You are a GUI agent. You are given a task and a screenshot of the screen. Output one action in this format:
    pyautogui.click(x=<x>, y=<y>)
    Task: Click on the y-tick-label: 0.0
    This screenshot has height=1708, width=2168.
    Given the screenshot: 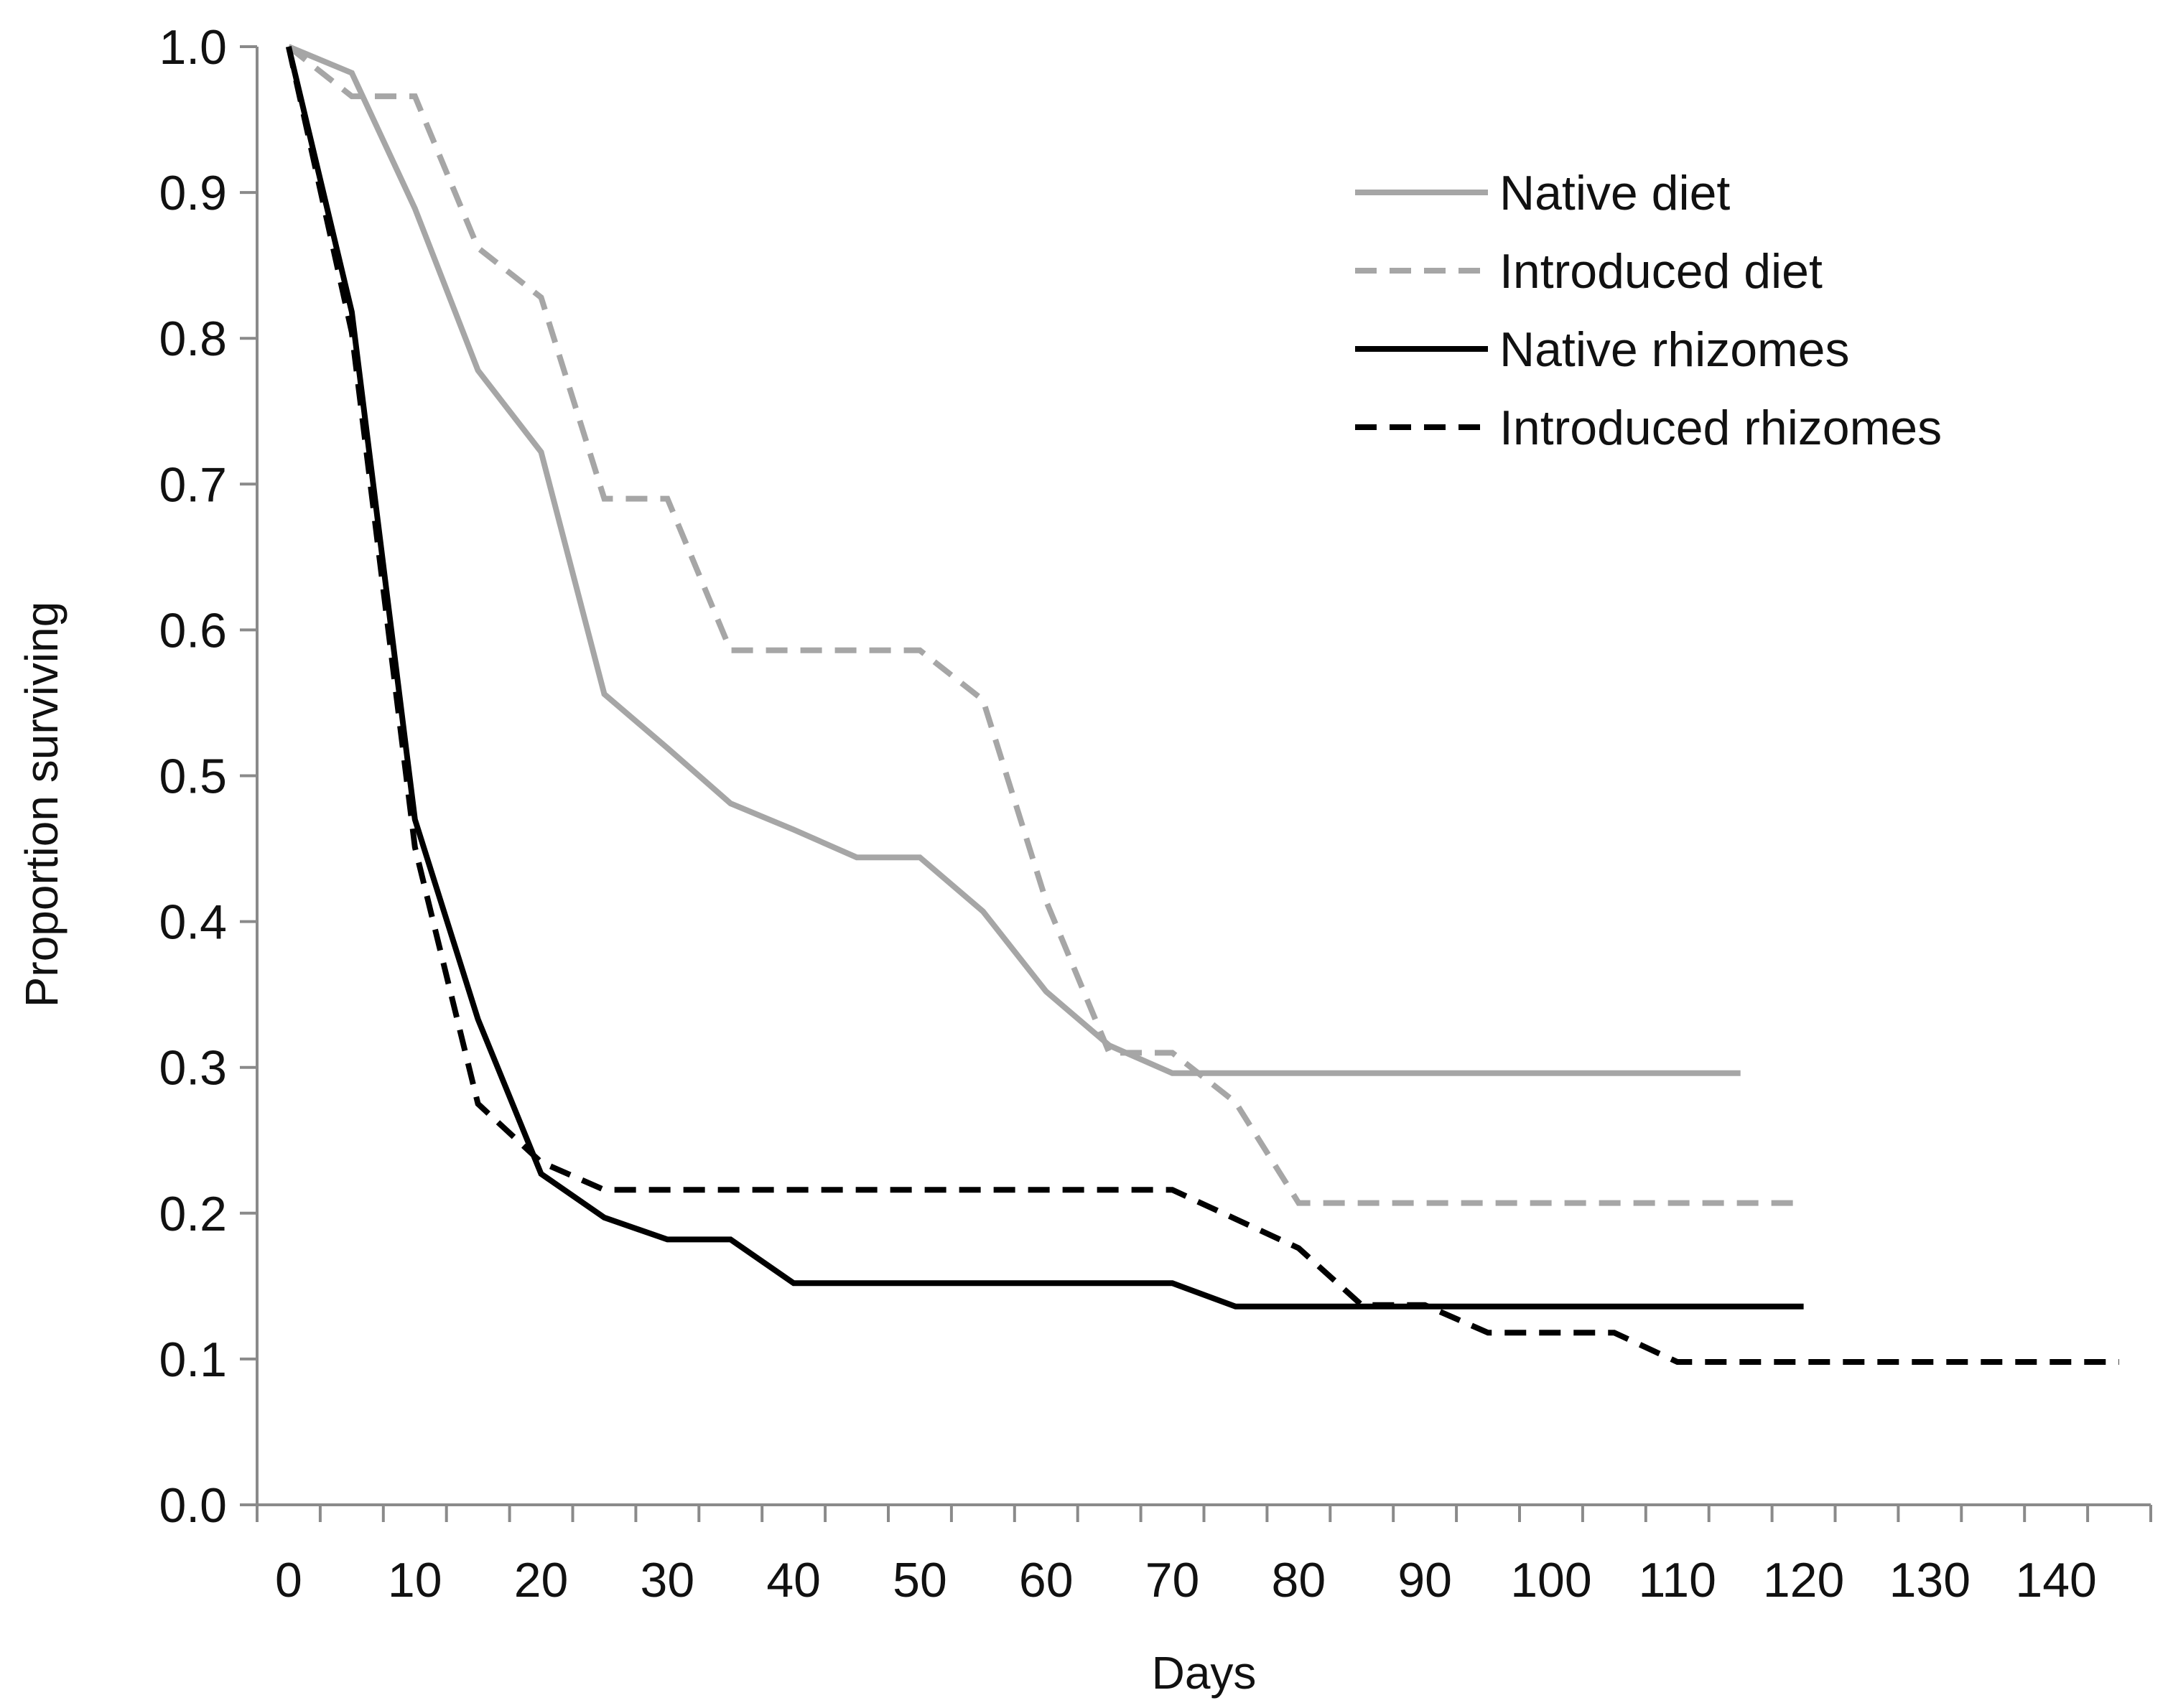 What is the action you would take?
    pyautogui.click(x=193, y=1505)
    